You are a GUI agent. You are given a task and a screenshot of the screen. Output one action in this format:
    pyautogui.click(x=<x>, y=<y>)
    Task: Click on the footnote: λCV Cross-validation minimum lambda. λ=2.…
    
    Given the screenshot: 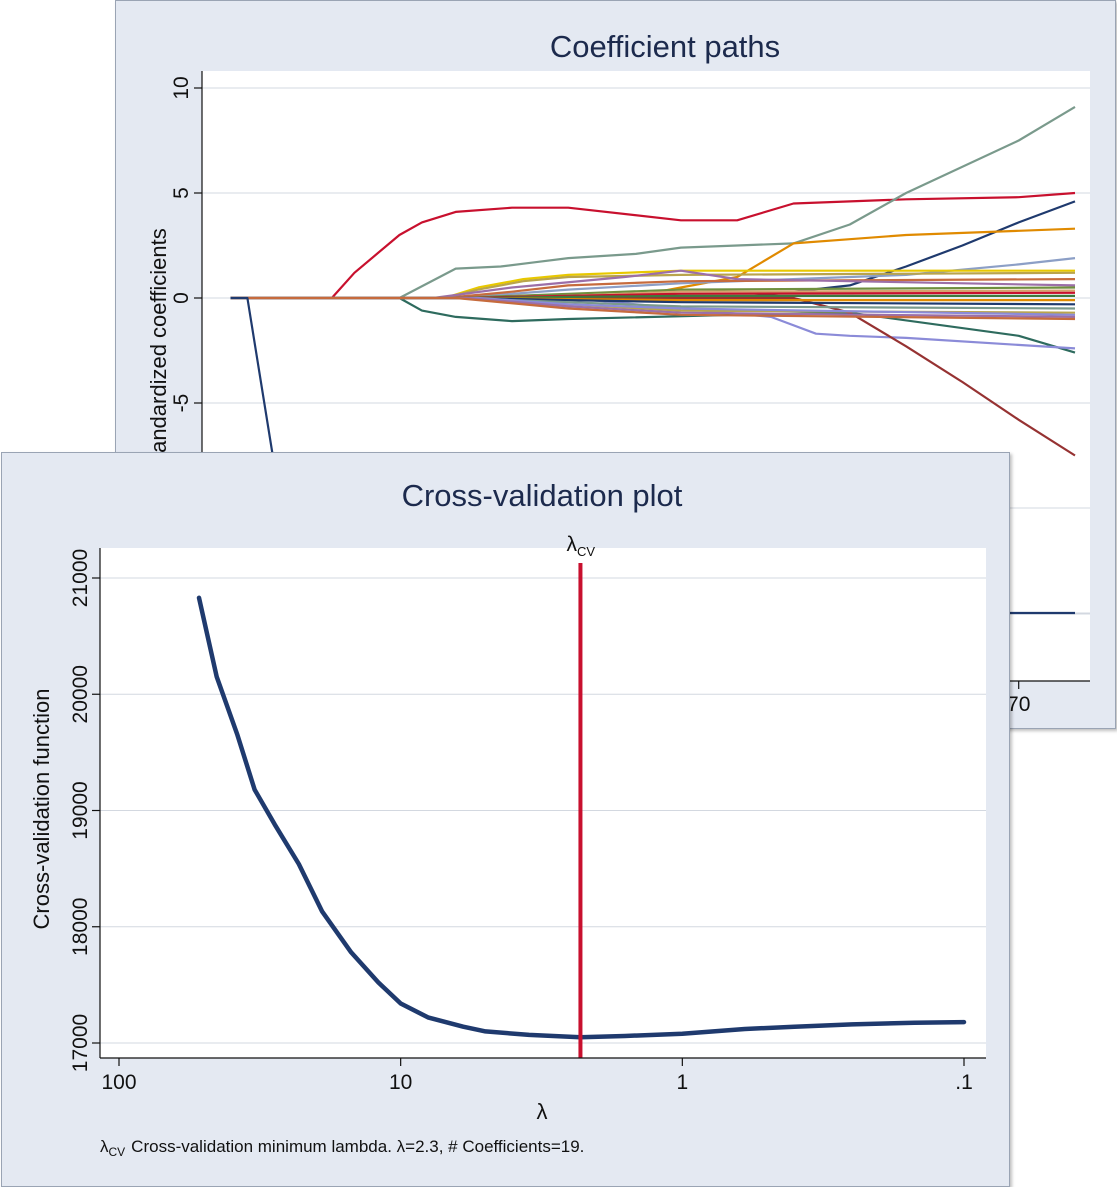 What is the action you would take?
    pyautogui.click(x=342, y=1148)
    